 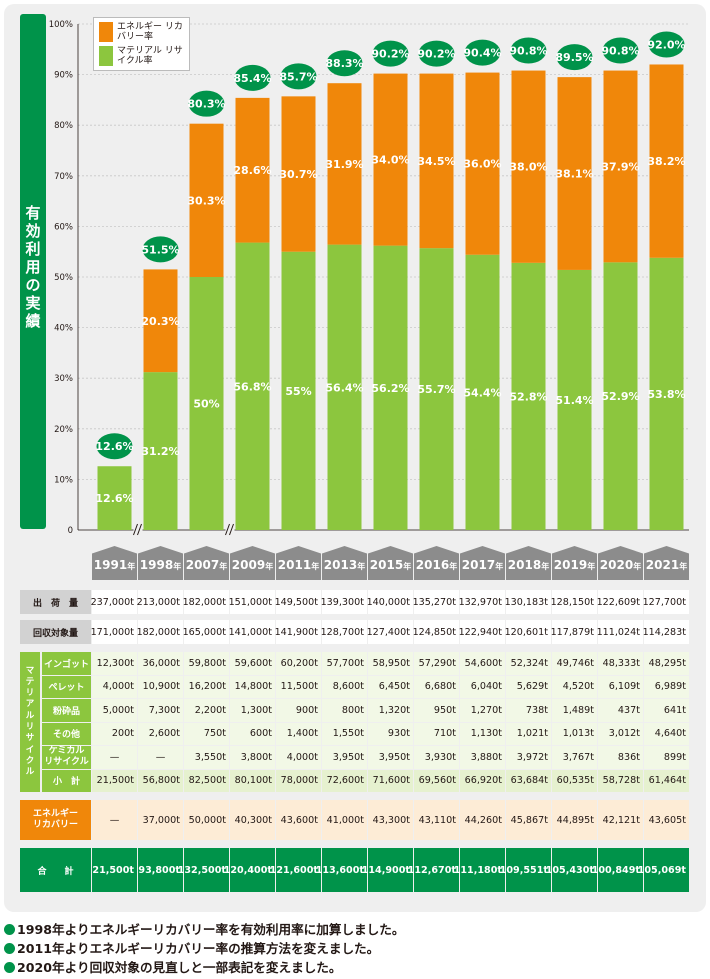 What do you see at coordinates (436, 161) in the screenshot?
I see `bar-energy-2016年` at bounding box center [436, 161].